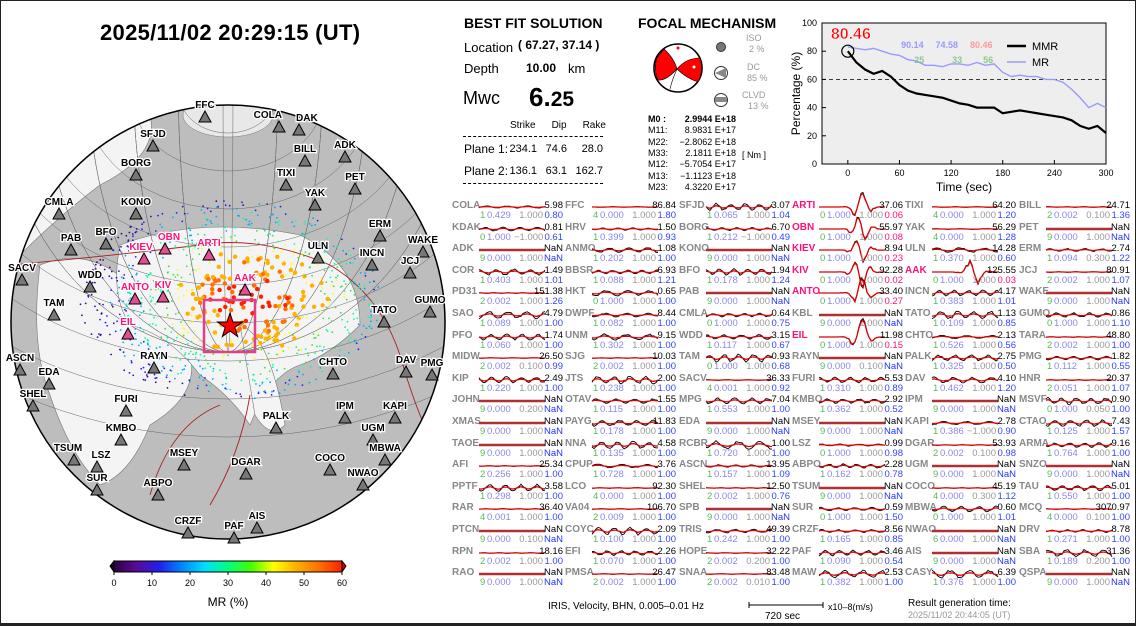  What do you see at coordinates (894, 475) in the screenshot?
I see `station-mr: 0.78` at bounding box center [894, 475].